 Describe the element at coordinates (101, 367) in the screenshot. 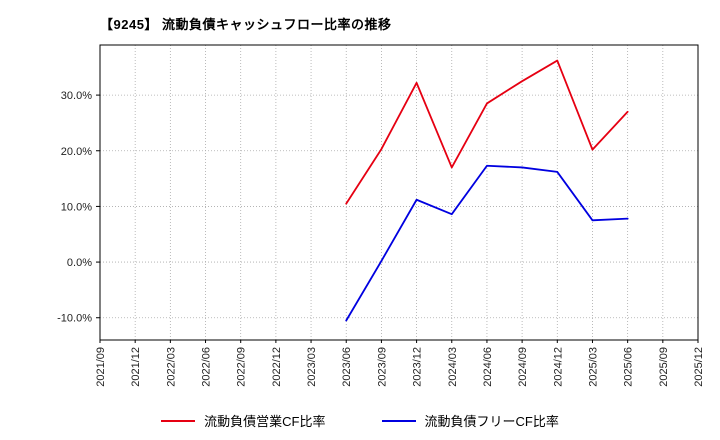

I see `svg-text: 2021/09` at that location.